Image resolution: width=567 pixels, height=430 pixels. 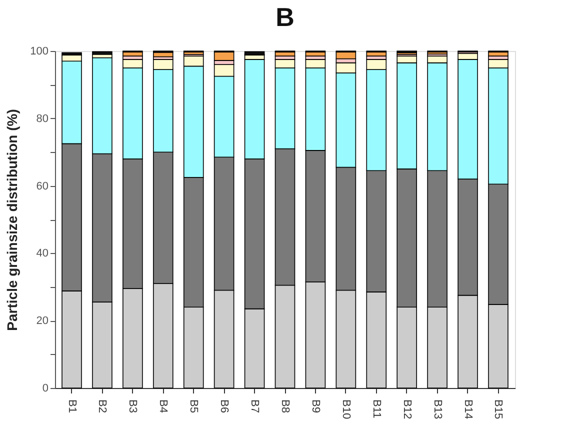 I want to click on y-tick-label: 60, so click(x=42, y=186).